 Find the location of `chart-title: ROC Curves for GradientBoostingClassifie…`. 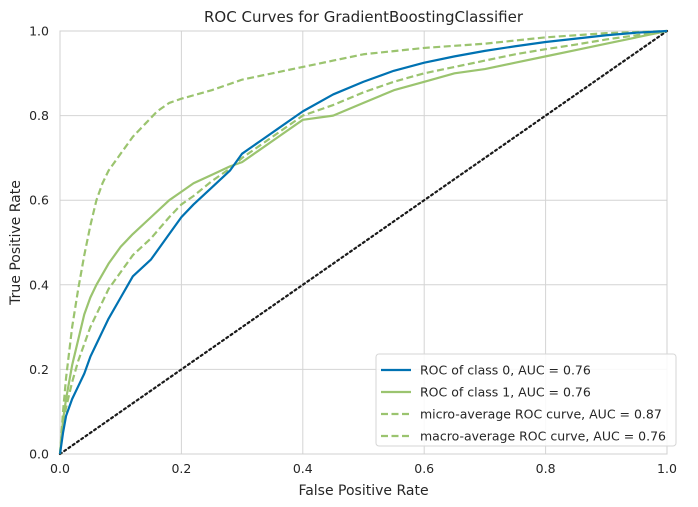

chart-title: ROC Curves for GradientBoostingClassifie… is located at coordinates (364, 17).